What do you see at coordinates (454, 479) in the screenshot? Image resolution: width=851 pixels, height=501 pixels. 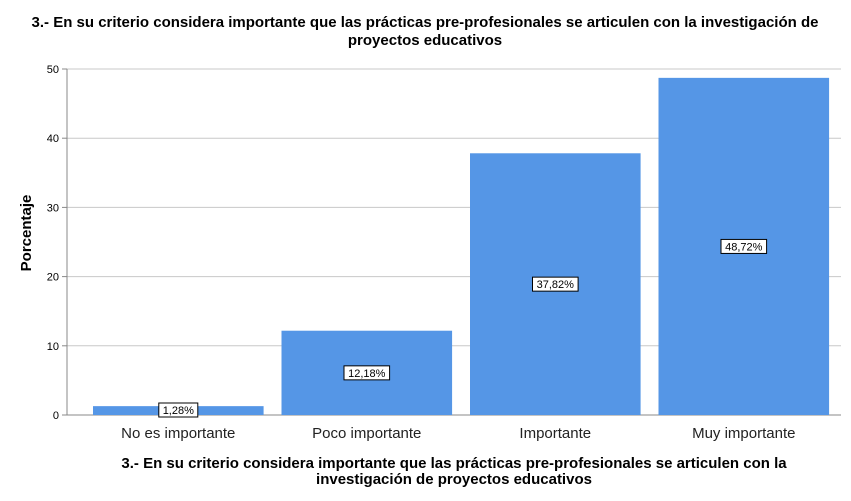 I see `x-axis-title-line-2: investigación de proyectos educativos` at bounding box center [454, 479].